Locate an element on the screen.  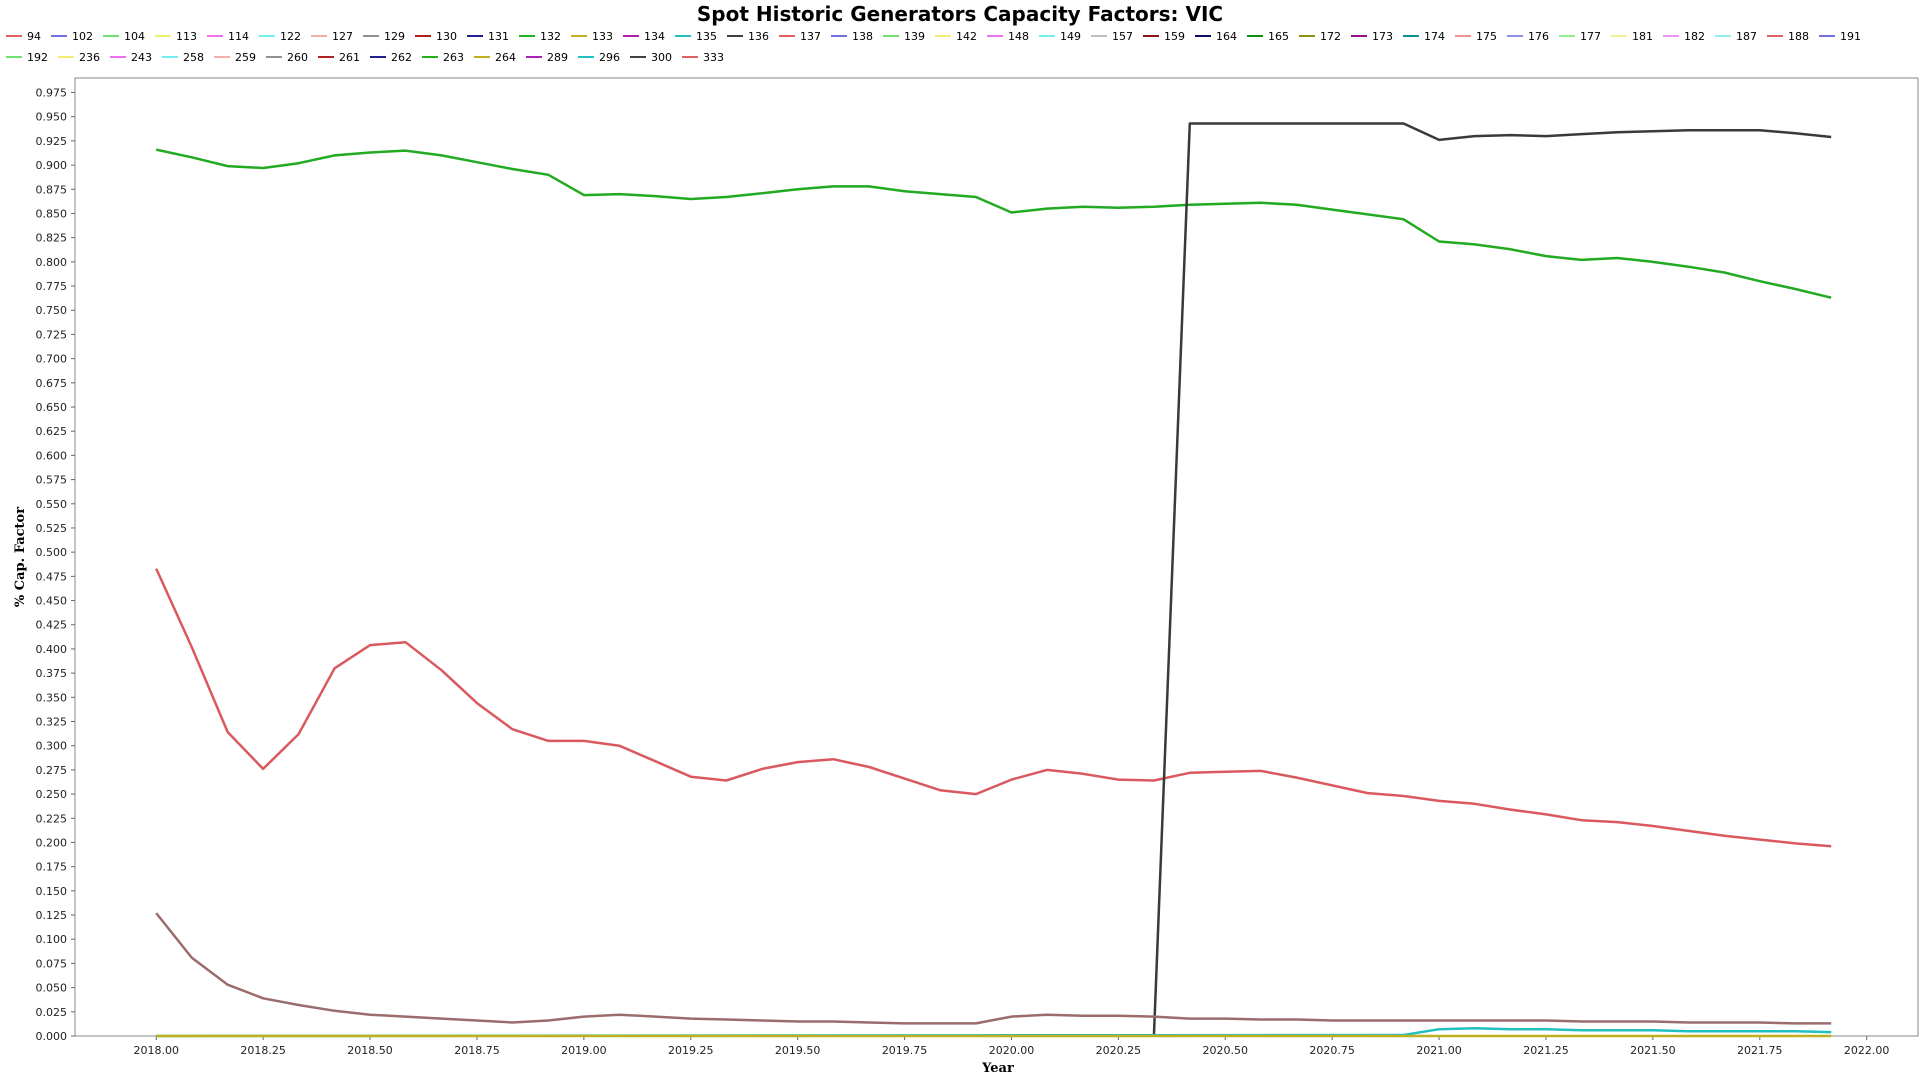
y-tick-label: 0.050 is located at coordinates (52, 988).